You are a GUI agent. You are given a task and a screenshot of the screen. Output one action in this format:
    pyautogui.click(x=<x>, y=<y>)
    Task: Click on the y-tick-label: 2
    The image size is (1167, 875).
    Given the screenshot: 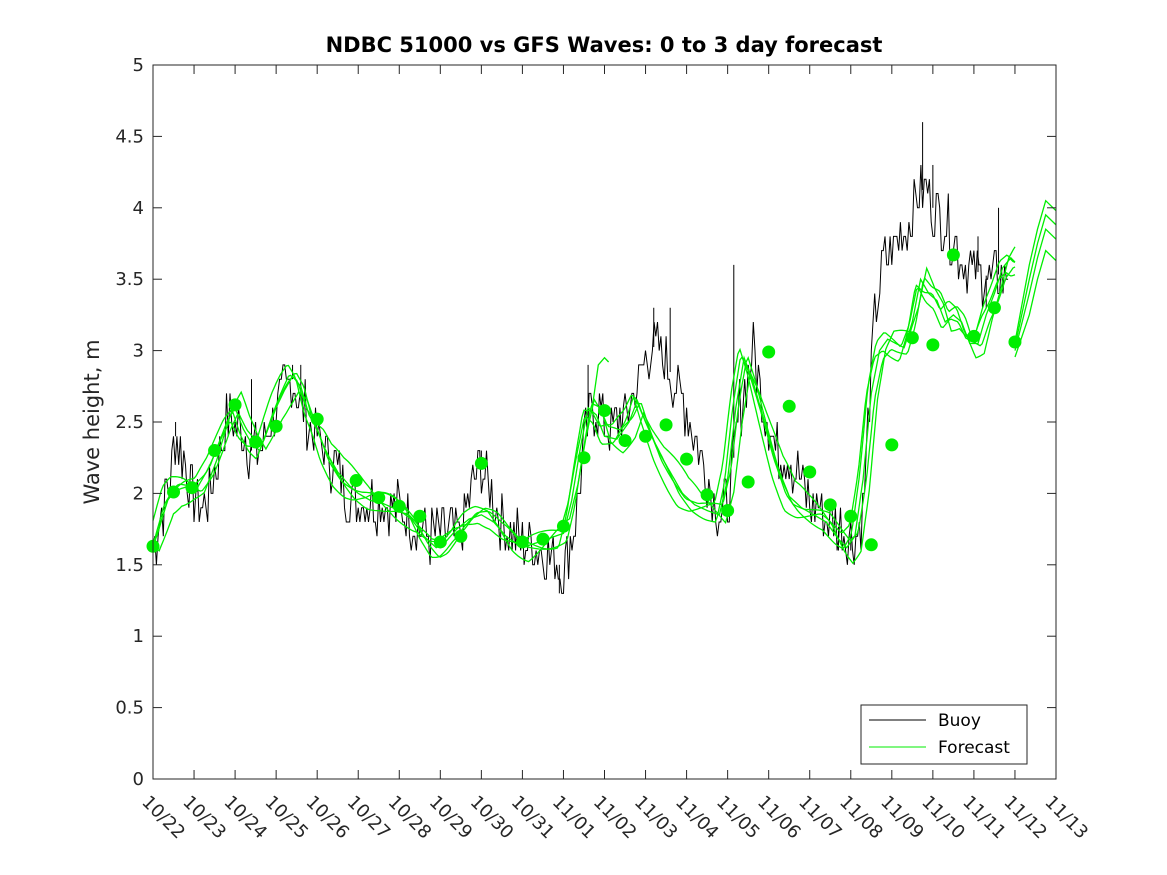 What is the action you would take?
    pyautogui.click(x=138, y=493)
    